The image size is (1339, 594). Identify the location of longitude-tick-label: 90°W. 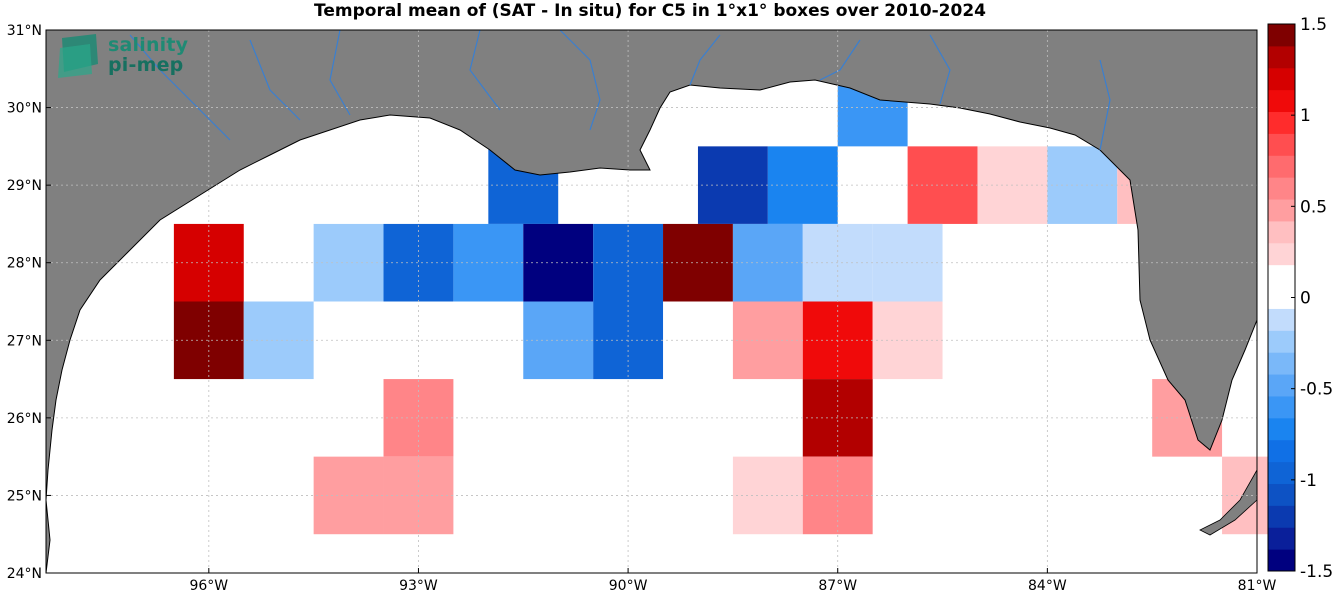
(628, 586).